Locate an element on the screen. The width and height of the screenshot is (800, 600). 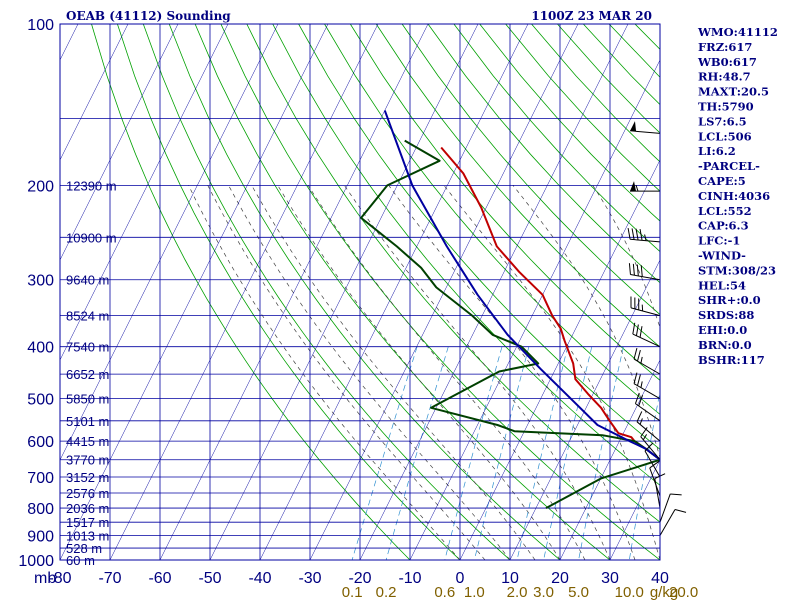
height-label: 528 m is located at coordinates (84, 548).